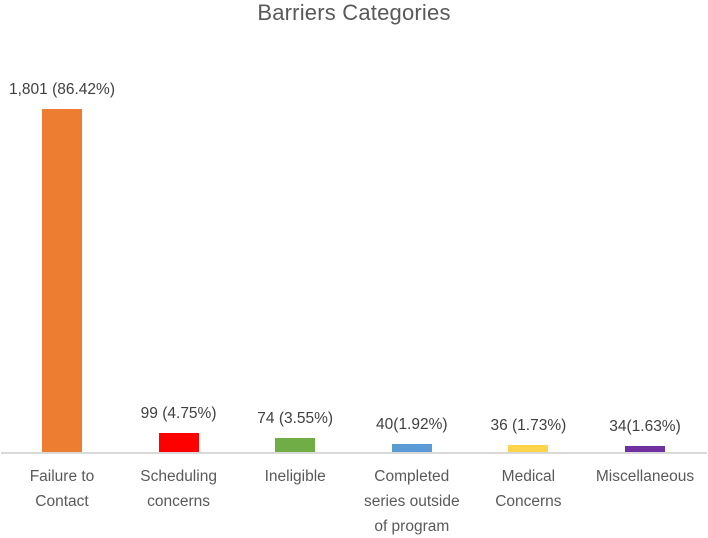  What do you see at coordinates (412, 526) in the screenshot?
I see `category-label-line: of program` at bounding box center [412, 526].